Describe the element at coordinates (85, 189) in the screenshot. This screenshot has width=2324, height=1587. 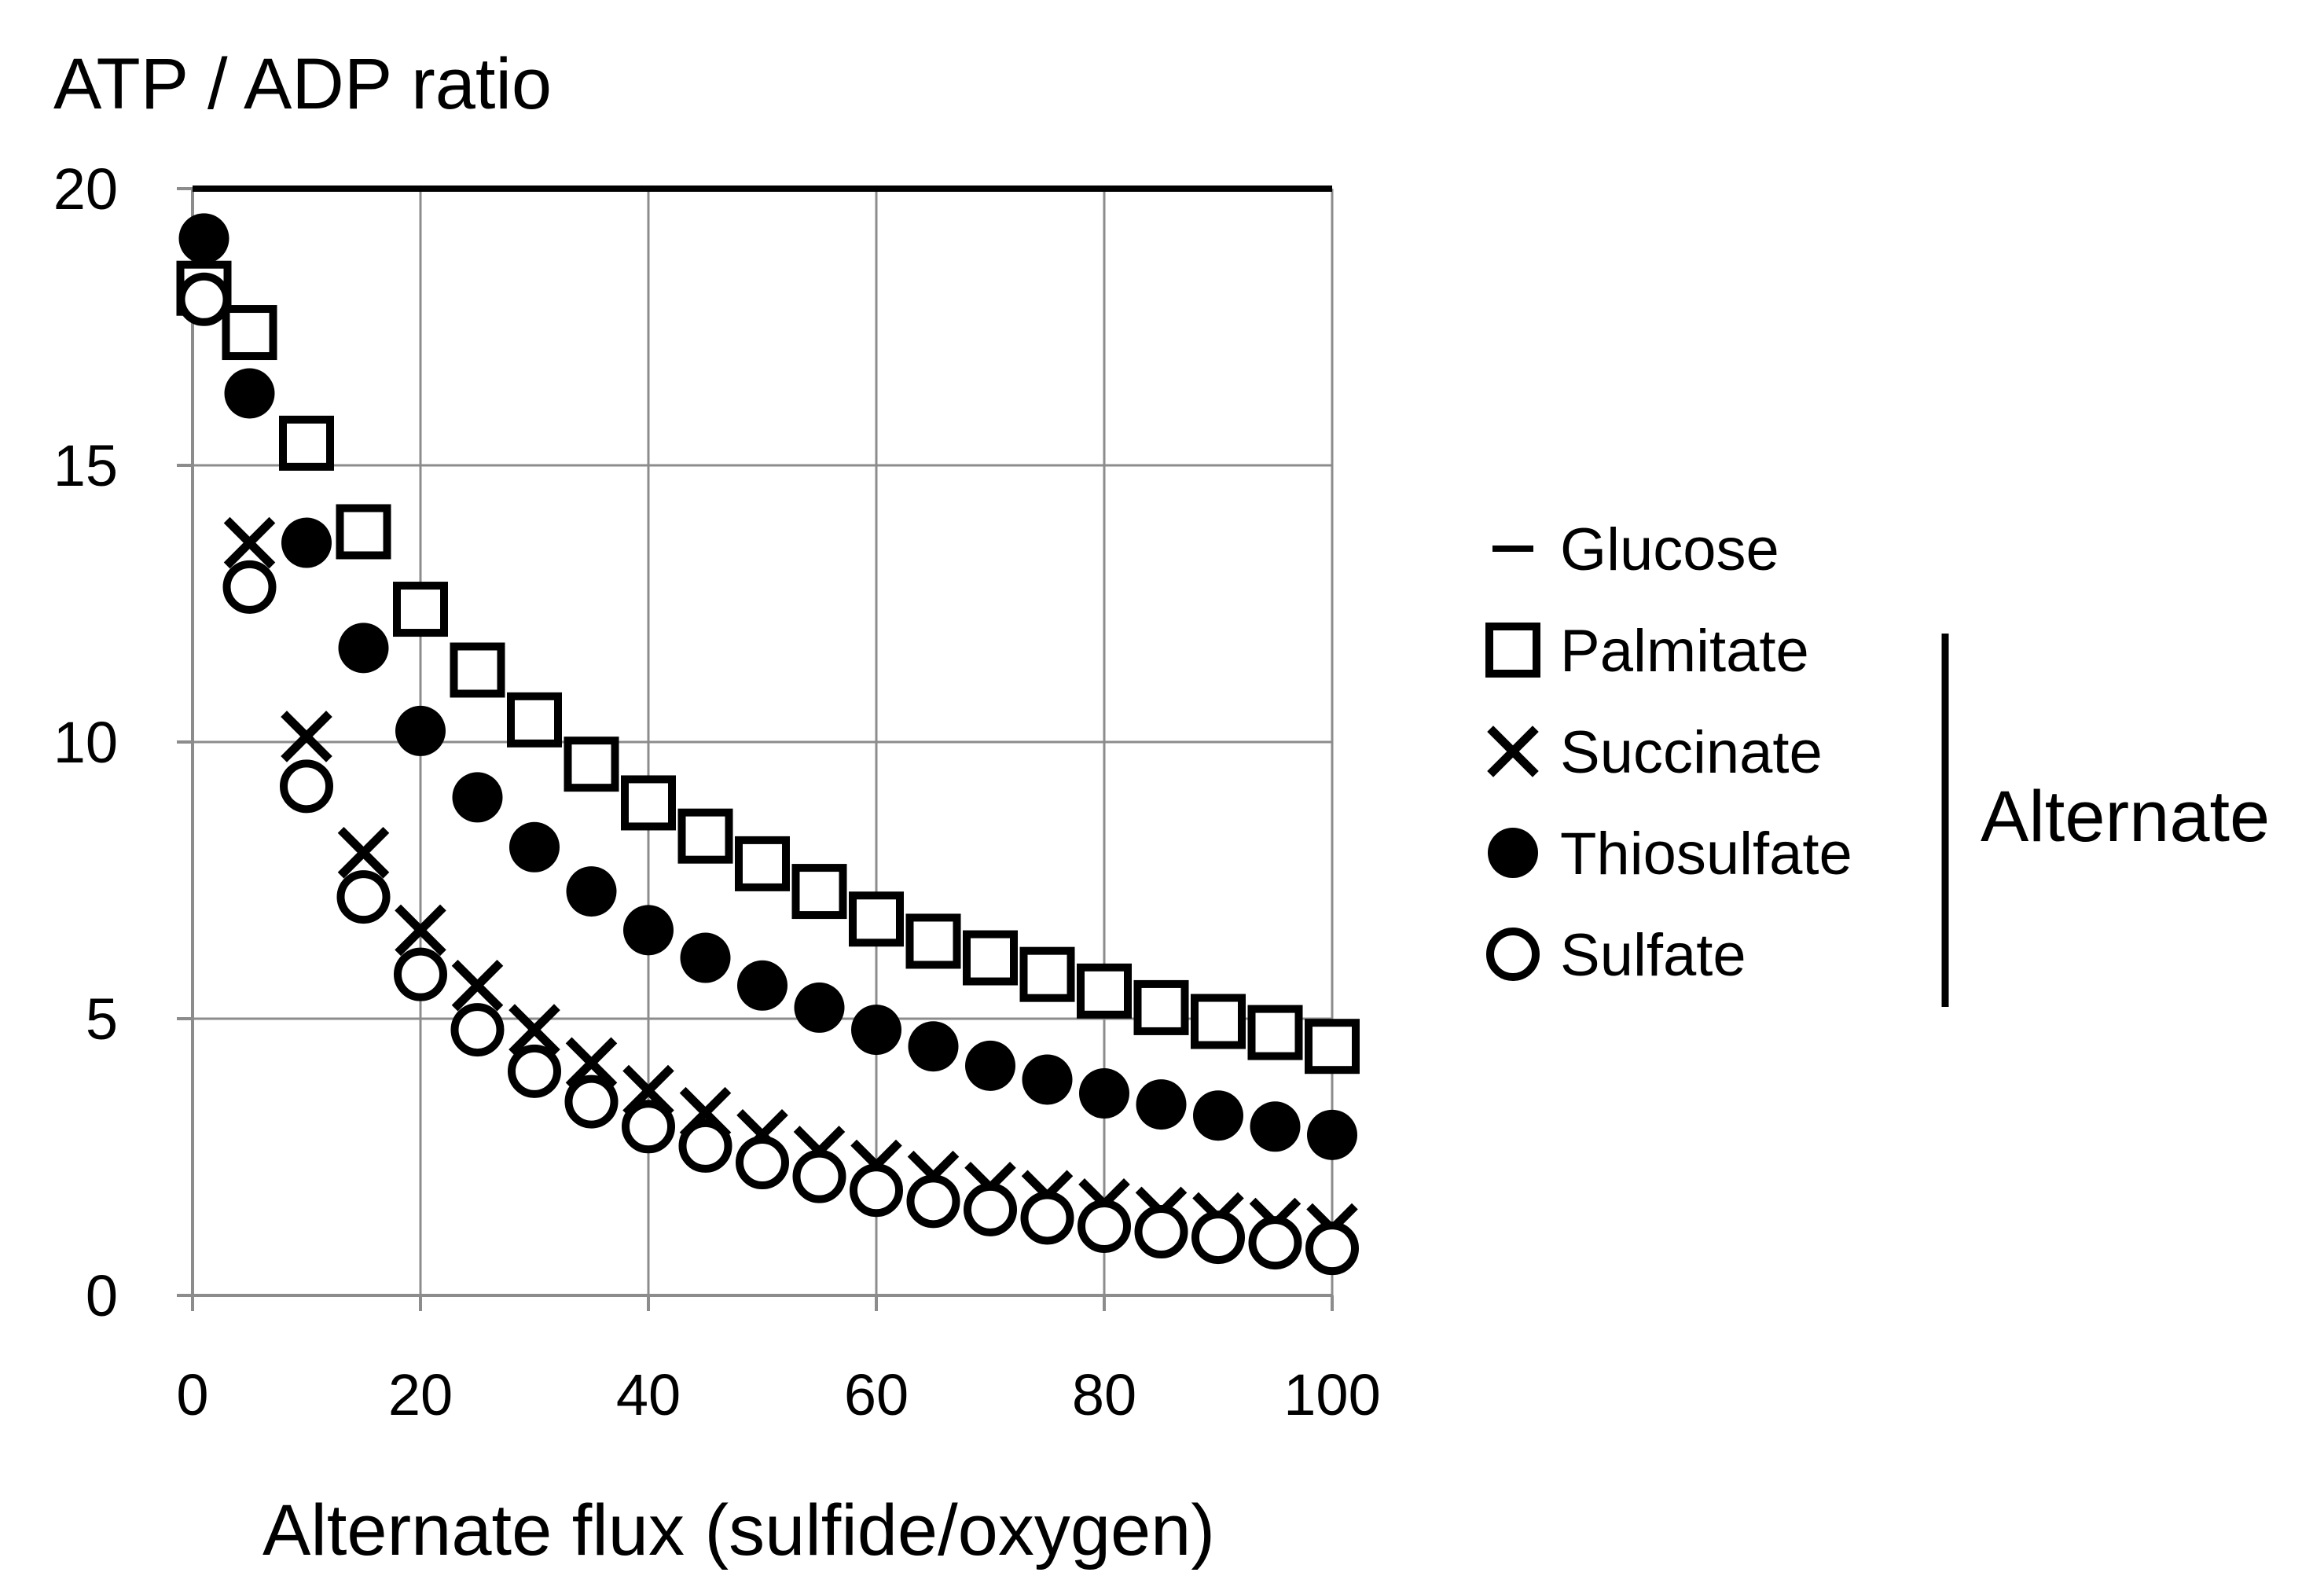
I see `y-tick-label: 20` at that location.